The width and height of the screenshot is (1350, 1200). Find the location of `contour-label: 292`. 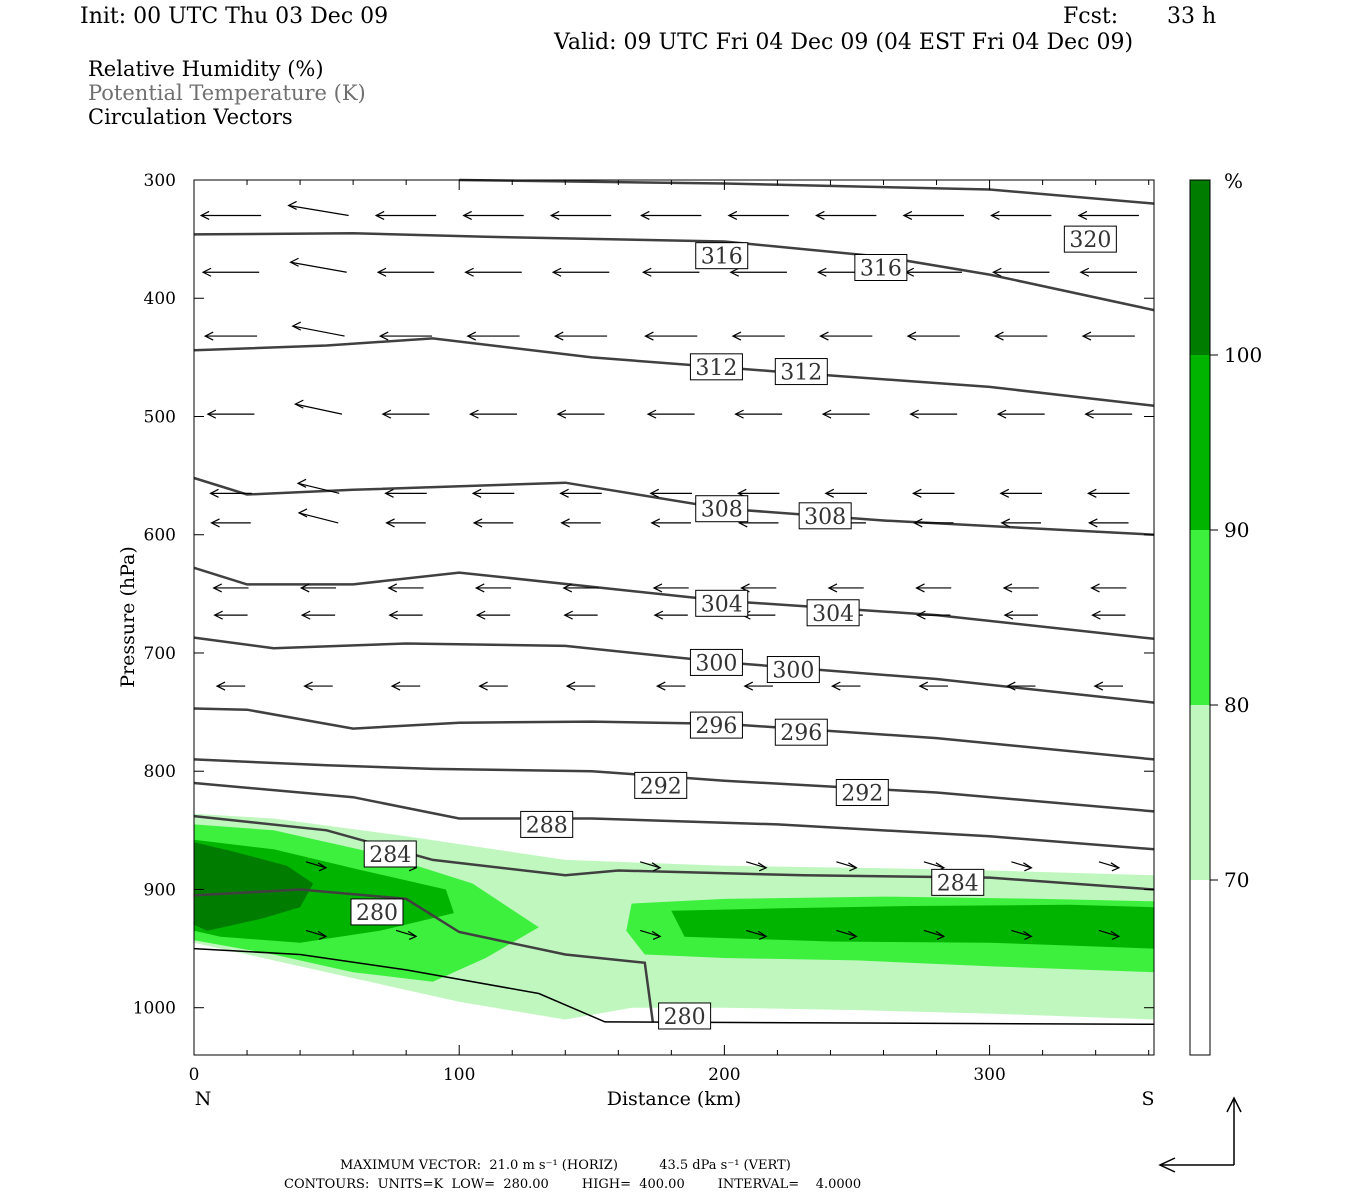

contour-label: 292 is located at coordinates (661, 786).